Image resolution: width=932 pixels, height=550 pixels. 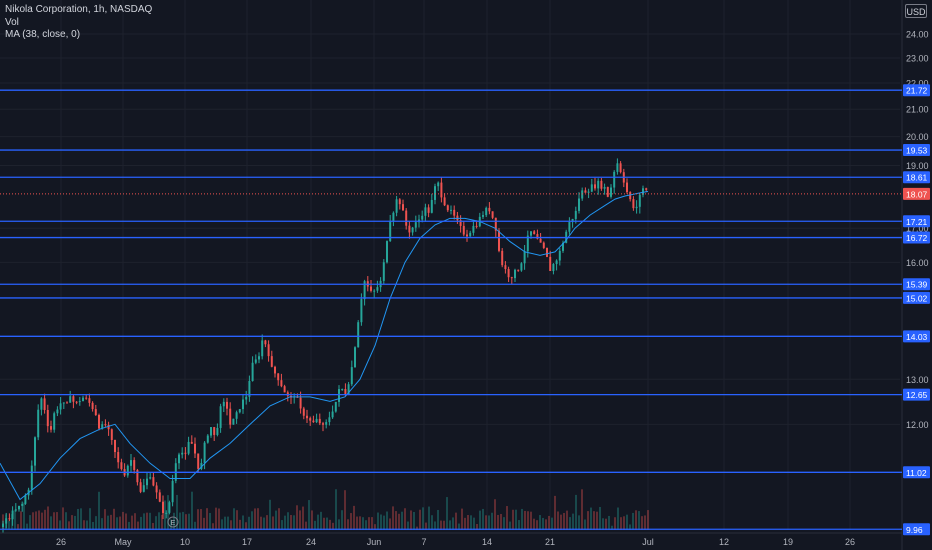 I want to click on time-tick-label: 24, so click(x=311, y=542).